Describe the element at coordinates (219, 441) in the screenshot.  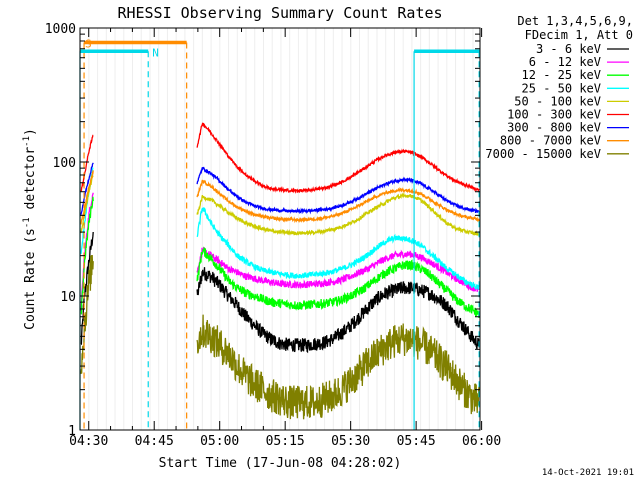
I see `x-tick-label: 05:00` at that location.